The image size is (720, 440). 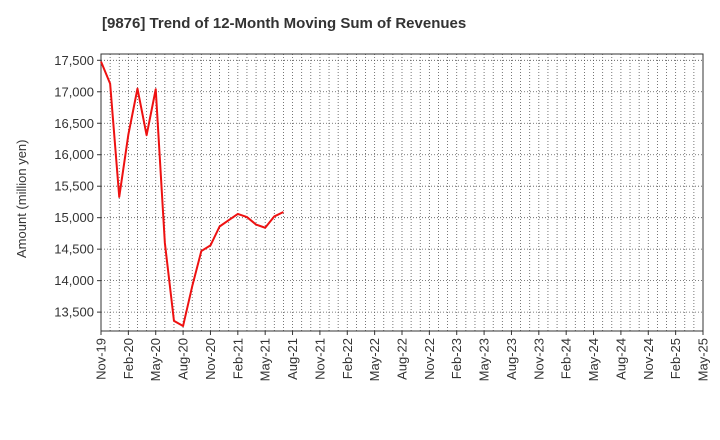 What do you see at coordinates (210, 359) in the screenshot?
I see `x-tick-label: Nov-20` at bounding box center [210, 359].